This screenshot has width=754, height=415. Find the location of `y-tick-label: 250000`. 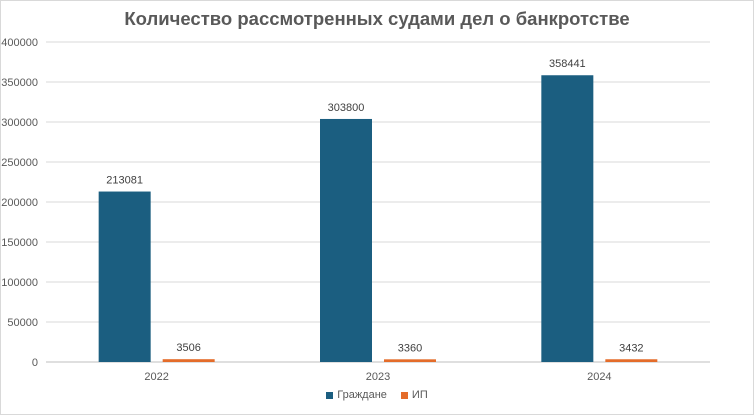

y-tick-label: 250000 is located at coordinates (19, 163).